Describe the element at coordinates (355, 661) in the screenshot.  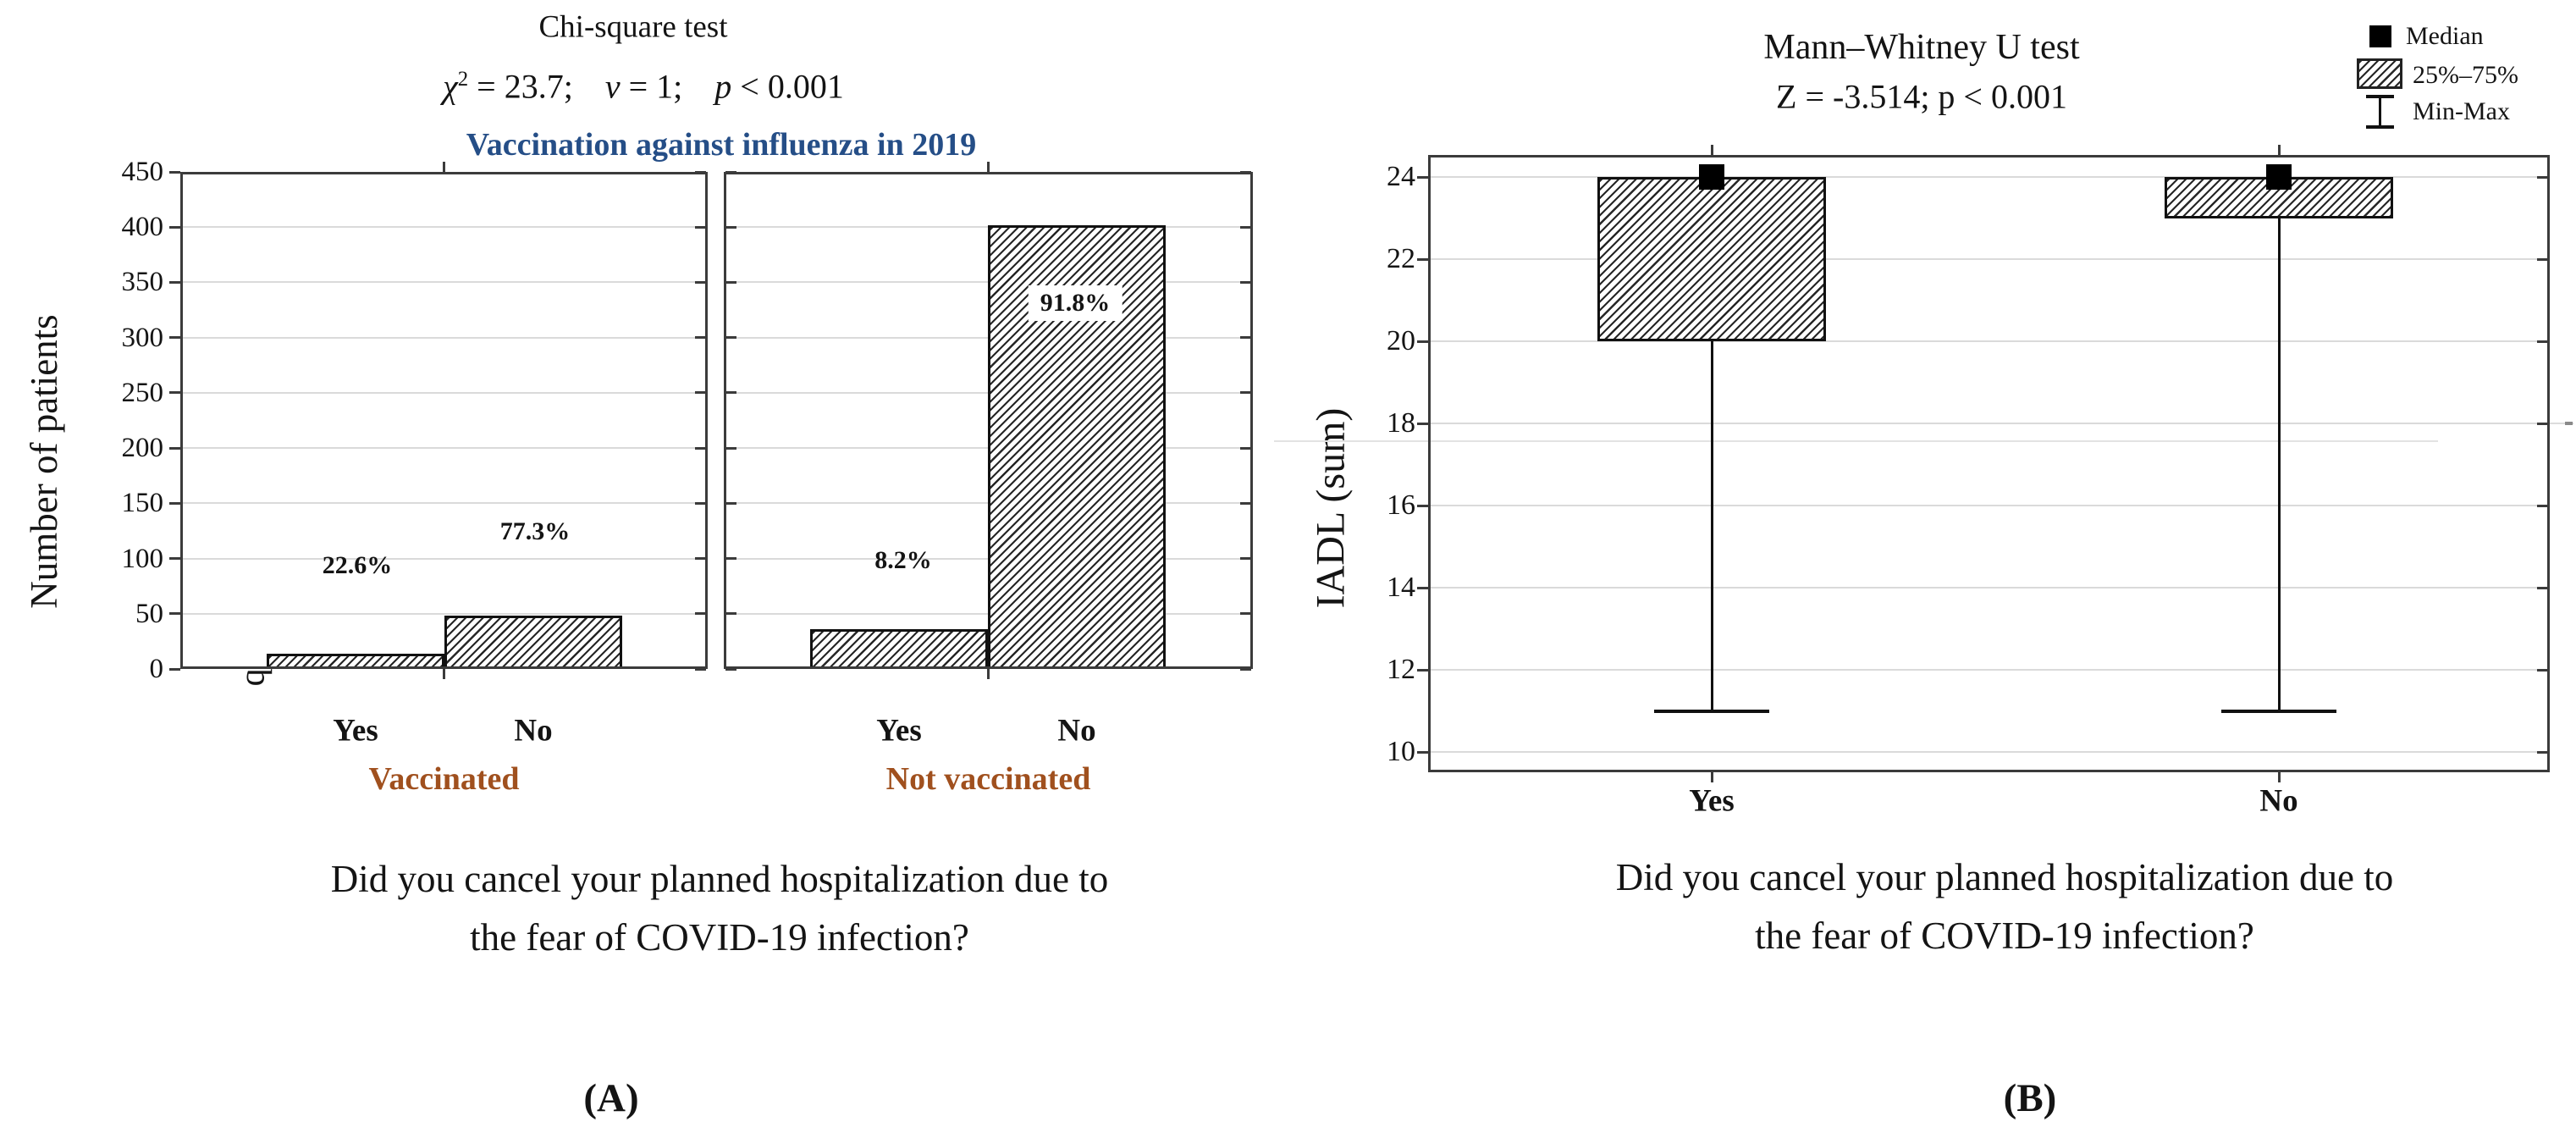
I see `bar-vaccinated-yes` at that location.